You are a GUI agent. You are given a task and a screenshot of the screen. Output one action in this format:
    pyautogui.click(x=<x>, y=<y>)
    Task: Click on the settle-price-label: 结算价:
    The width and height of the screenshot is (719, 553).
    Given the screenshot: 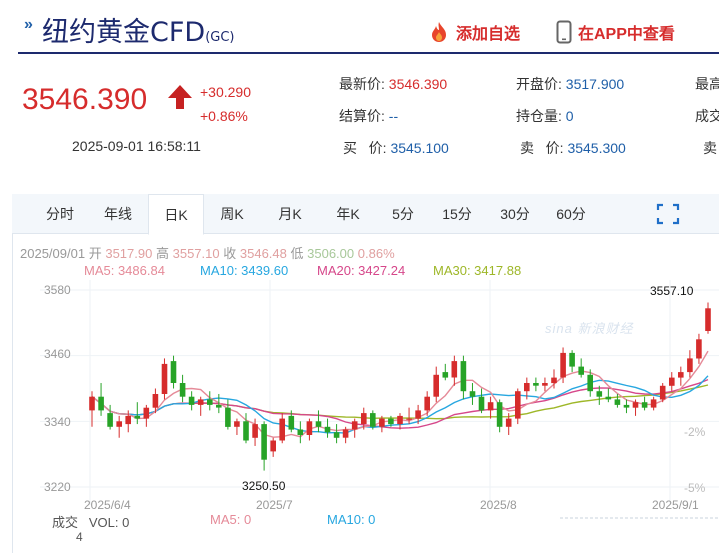 What is the action you would take?
    pyautogui.click(x=362, y=116)
    